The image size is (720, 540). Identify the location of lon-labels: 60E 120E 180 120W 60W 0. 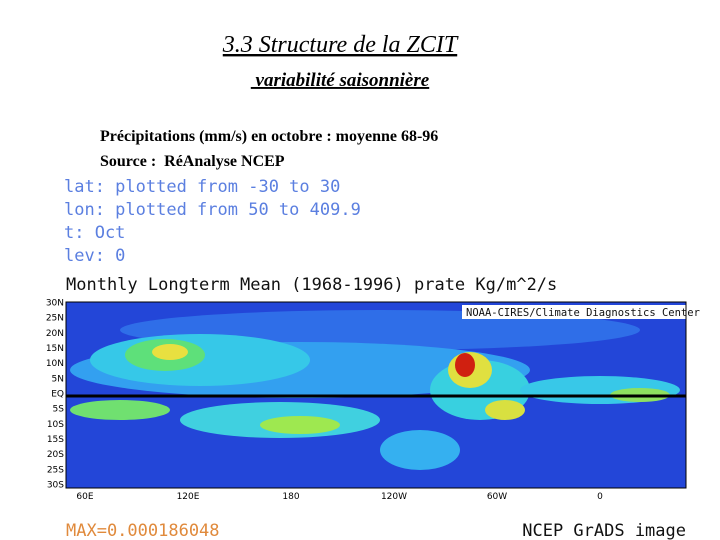
(339, 497).